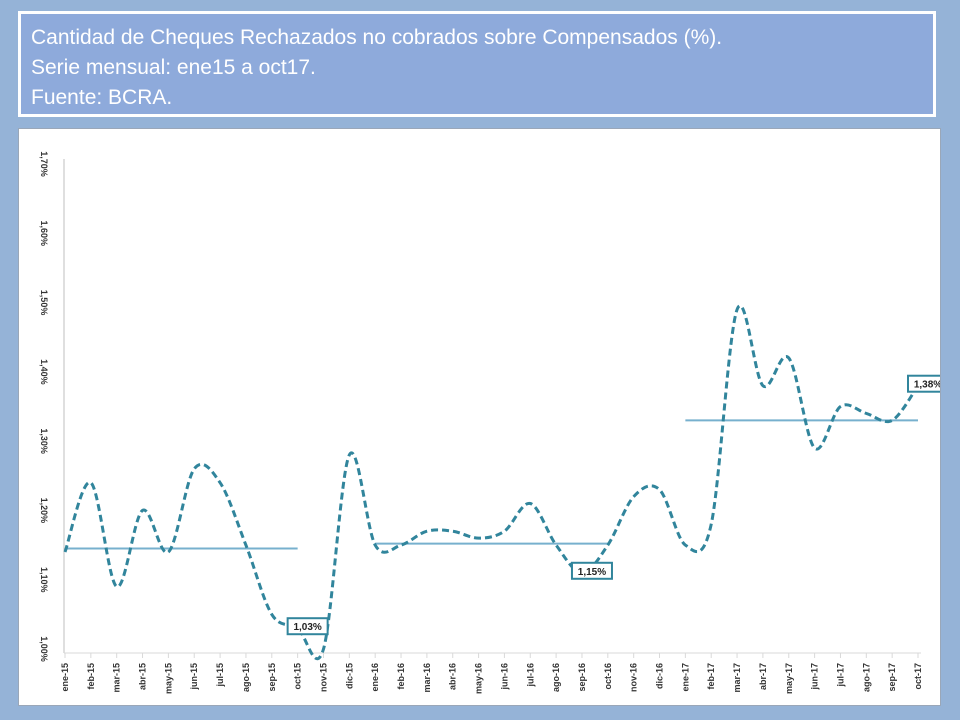 This screenshot has width=960, height=720. What do you see at coordinates (375, 677) in the screenshot?
I see `x-tick-label: ene-16` at bounding box center [375, 677].